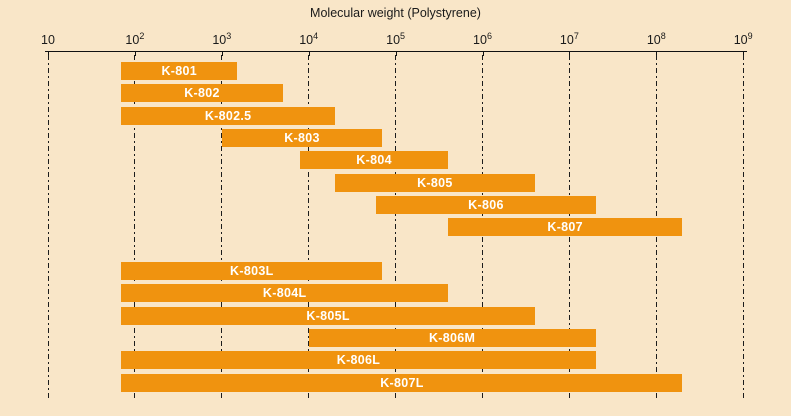 Image resolution: width=791 pixels, height=416 pixels. I want to click on range-bar-k-803l: K-803L, so click(252, 271).